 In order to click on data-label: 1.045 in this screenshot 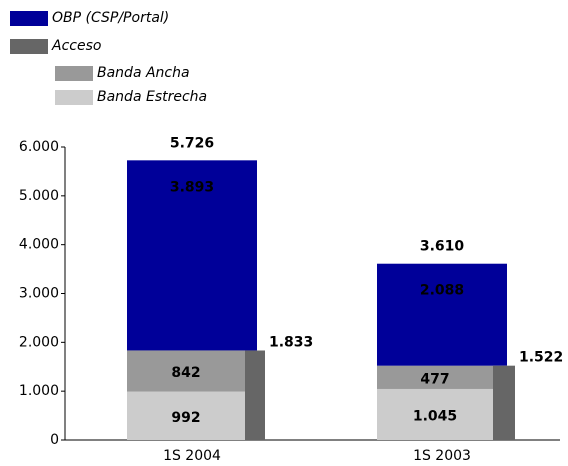, I will do `click(435, 416)`.